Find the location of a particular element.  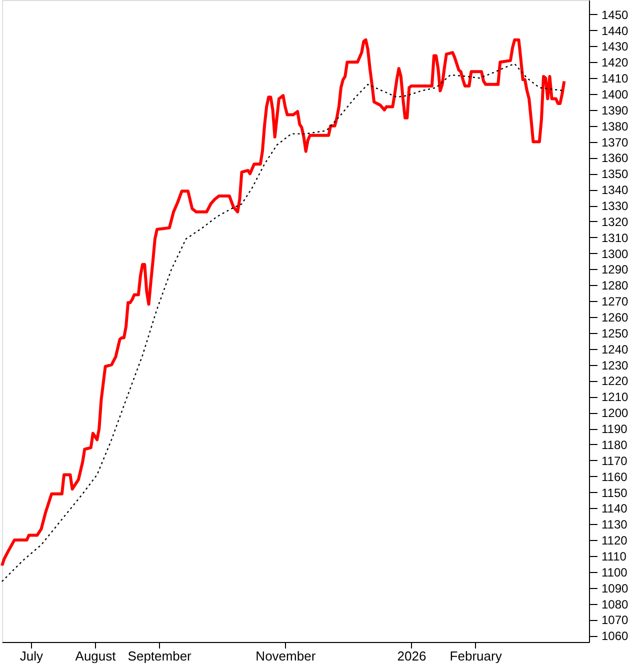

y-tick-label: 1340 is located at coordinates (615, 190).